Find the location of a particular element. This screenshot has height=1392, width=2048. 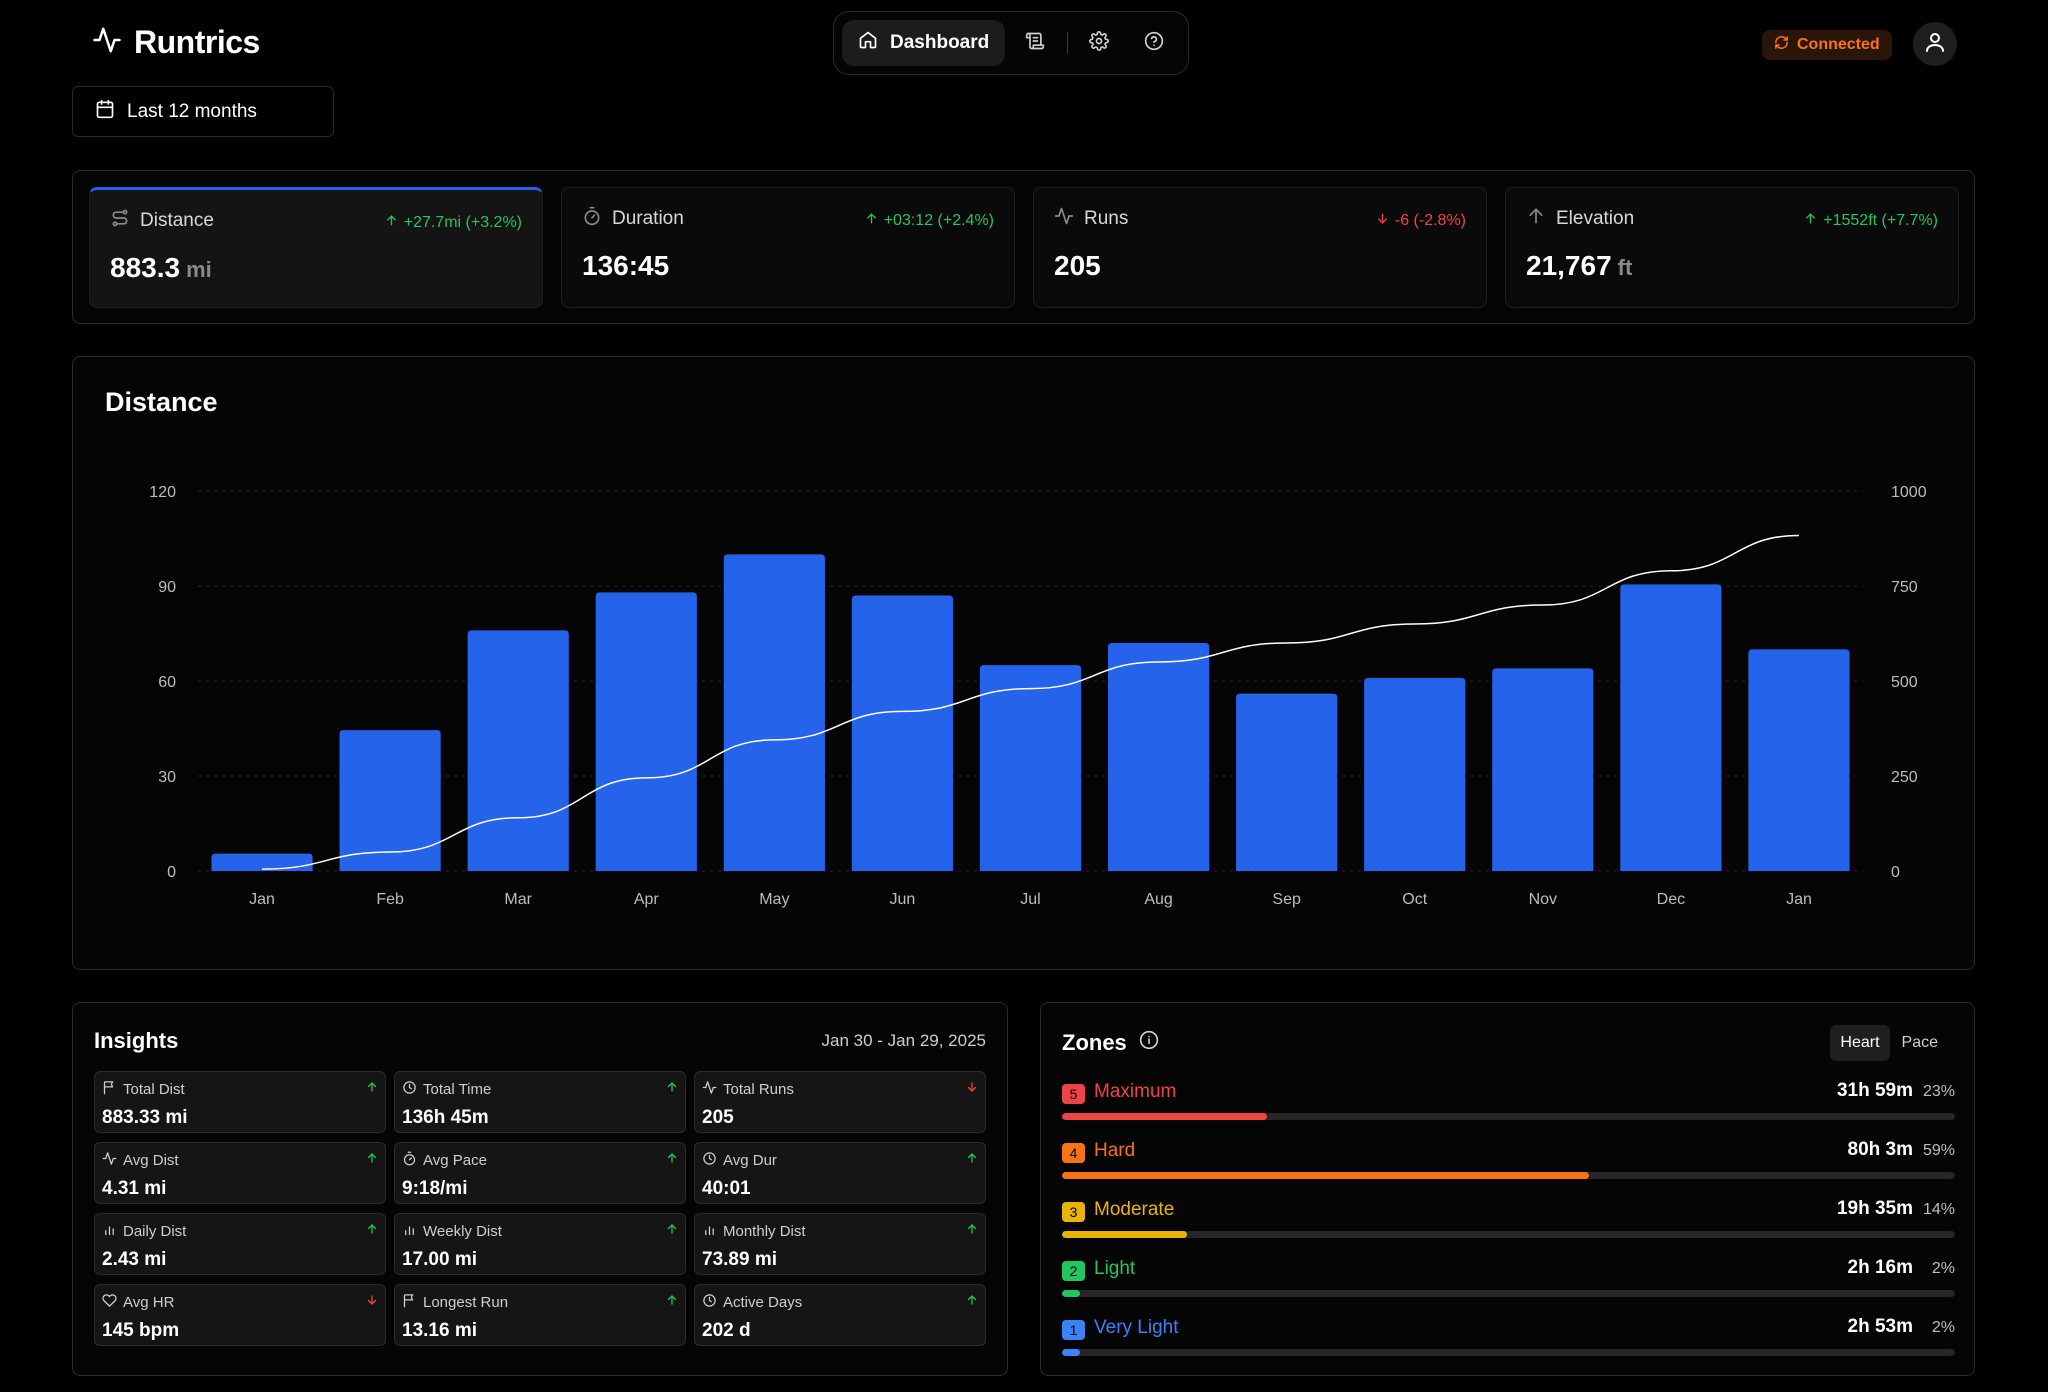

bar-chart-icon is located at coordinates (109, 1231).